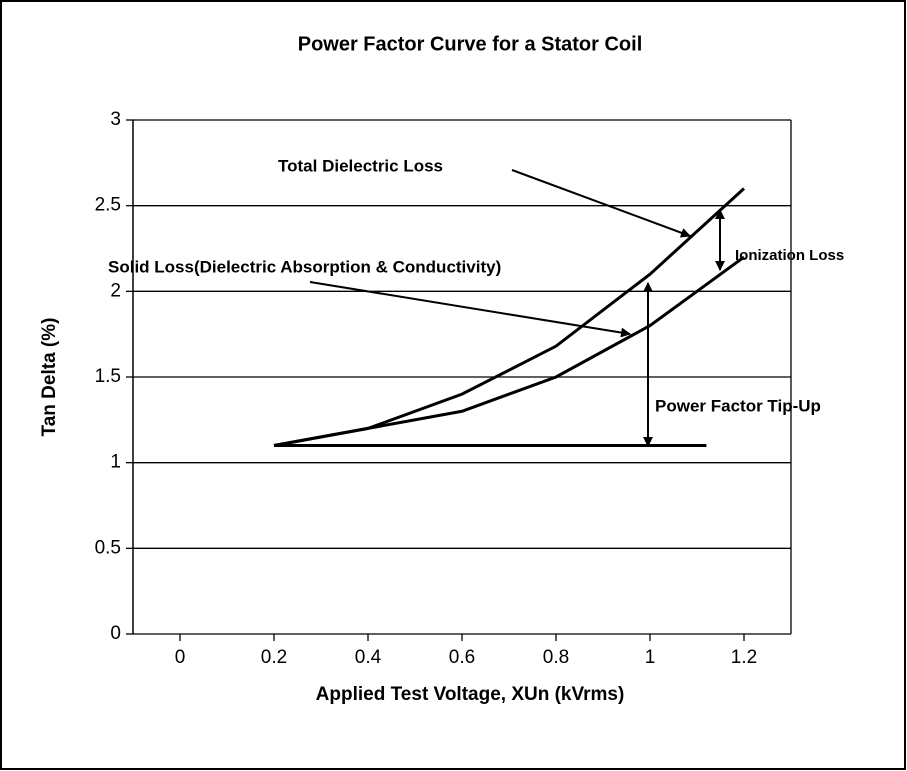  Describe the element at coordinates (470, 44) in the screenshot. I see `chart-title: Power Factor Curve for a Stator Coil` at that location.